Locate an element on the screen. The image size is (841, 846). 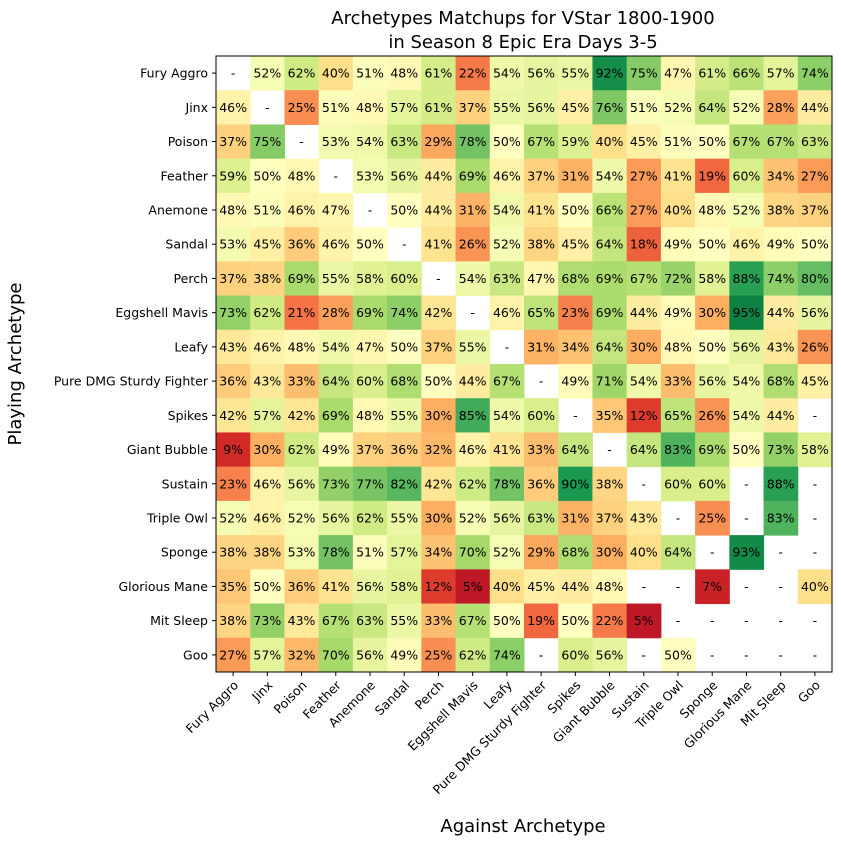
cell-value-label: 71% is located at coordinates (610, 381).